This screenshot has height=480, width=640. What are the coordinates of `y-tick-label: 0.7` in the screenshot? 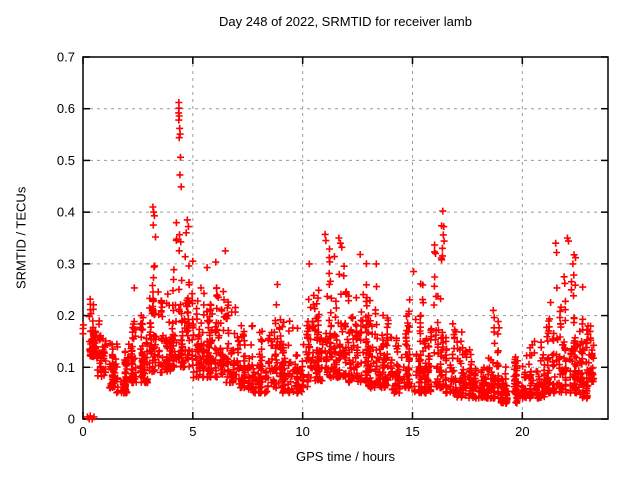 It's located at (66, 57).